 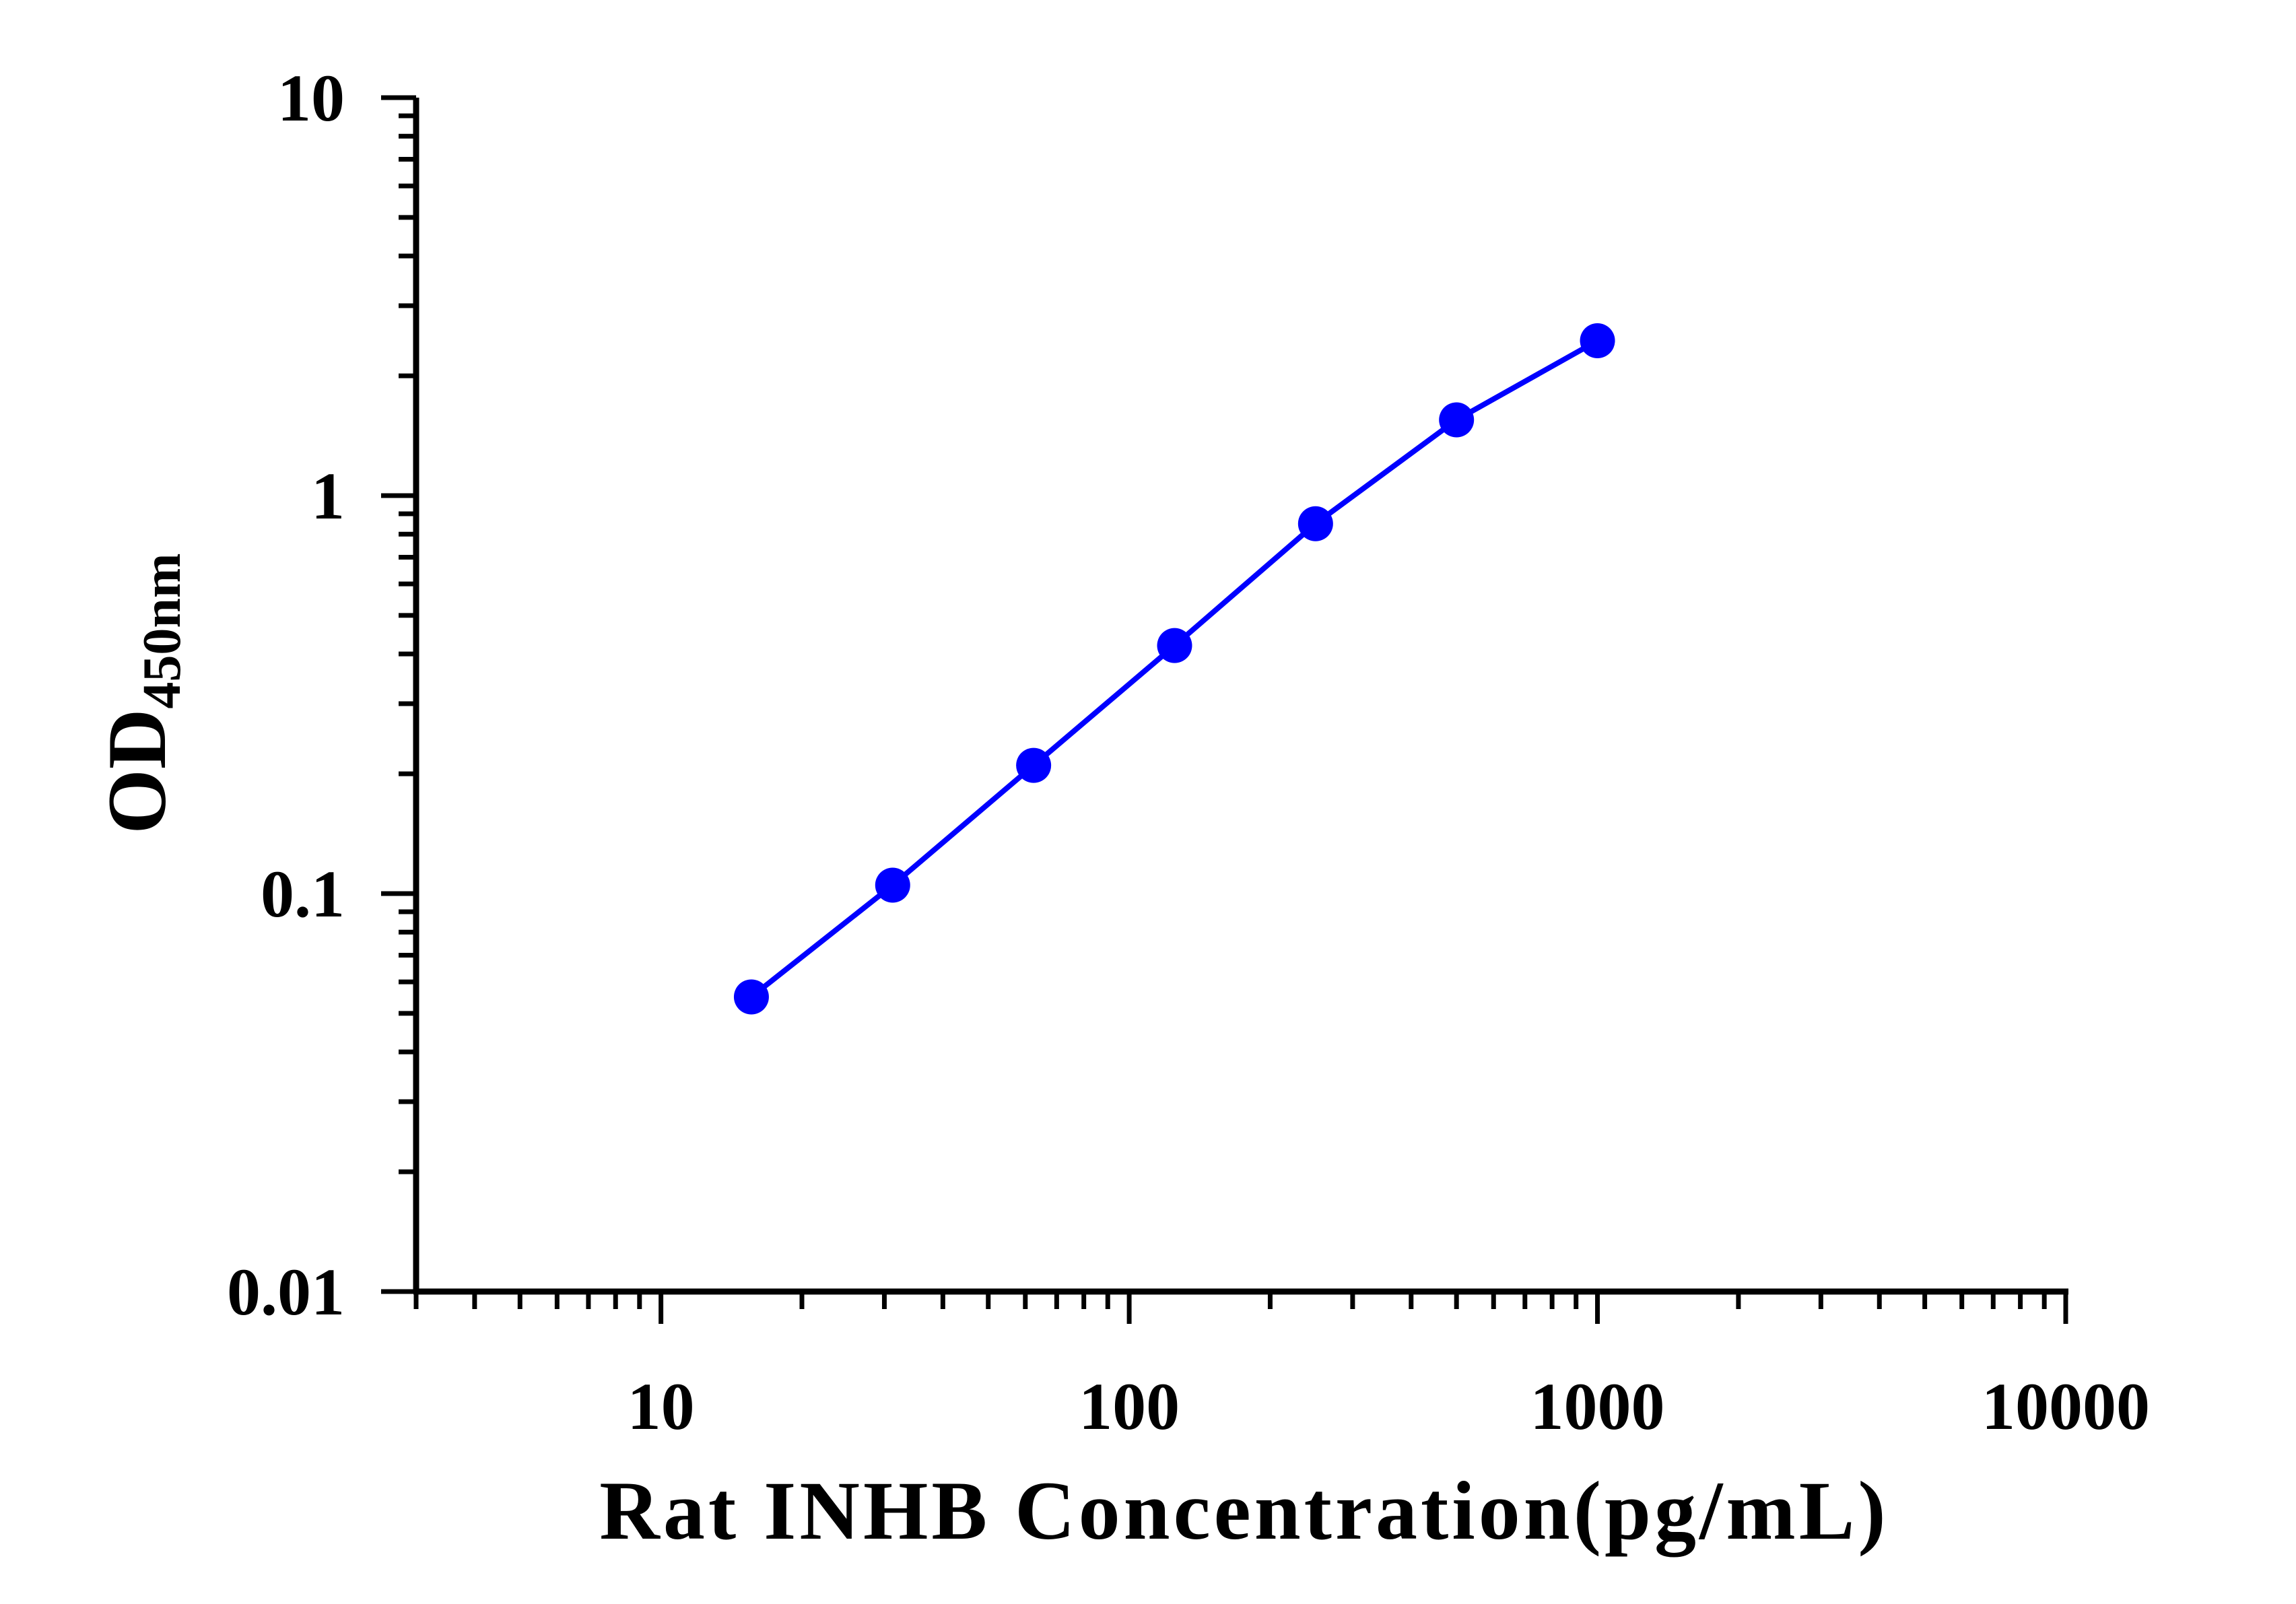 What do you see at coordinates (137, 772) in the screenshot?
I see `y-axis-title-main: OD` at bounding box center [137, 772].